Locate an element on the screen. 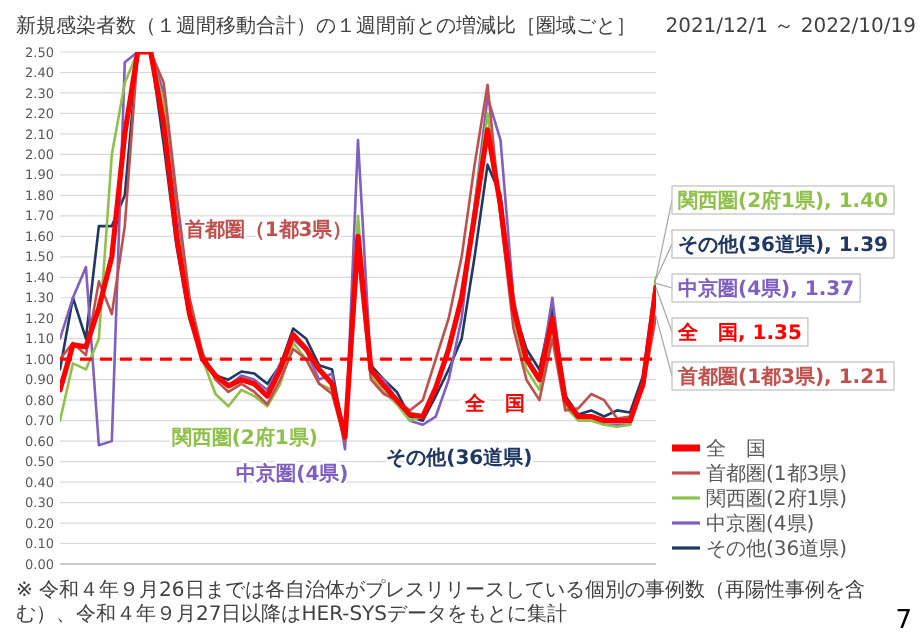 The image size is (924, 640). legend-label: 首都圏(1都3県) is located at coordinates (777, 474).